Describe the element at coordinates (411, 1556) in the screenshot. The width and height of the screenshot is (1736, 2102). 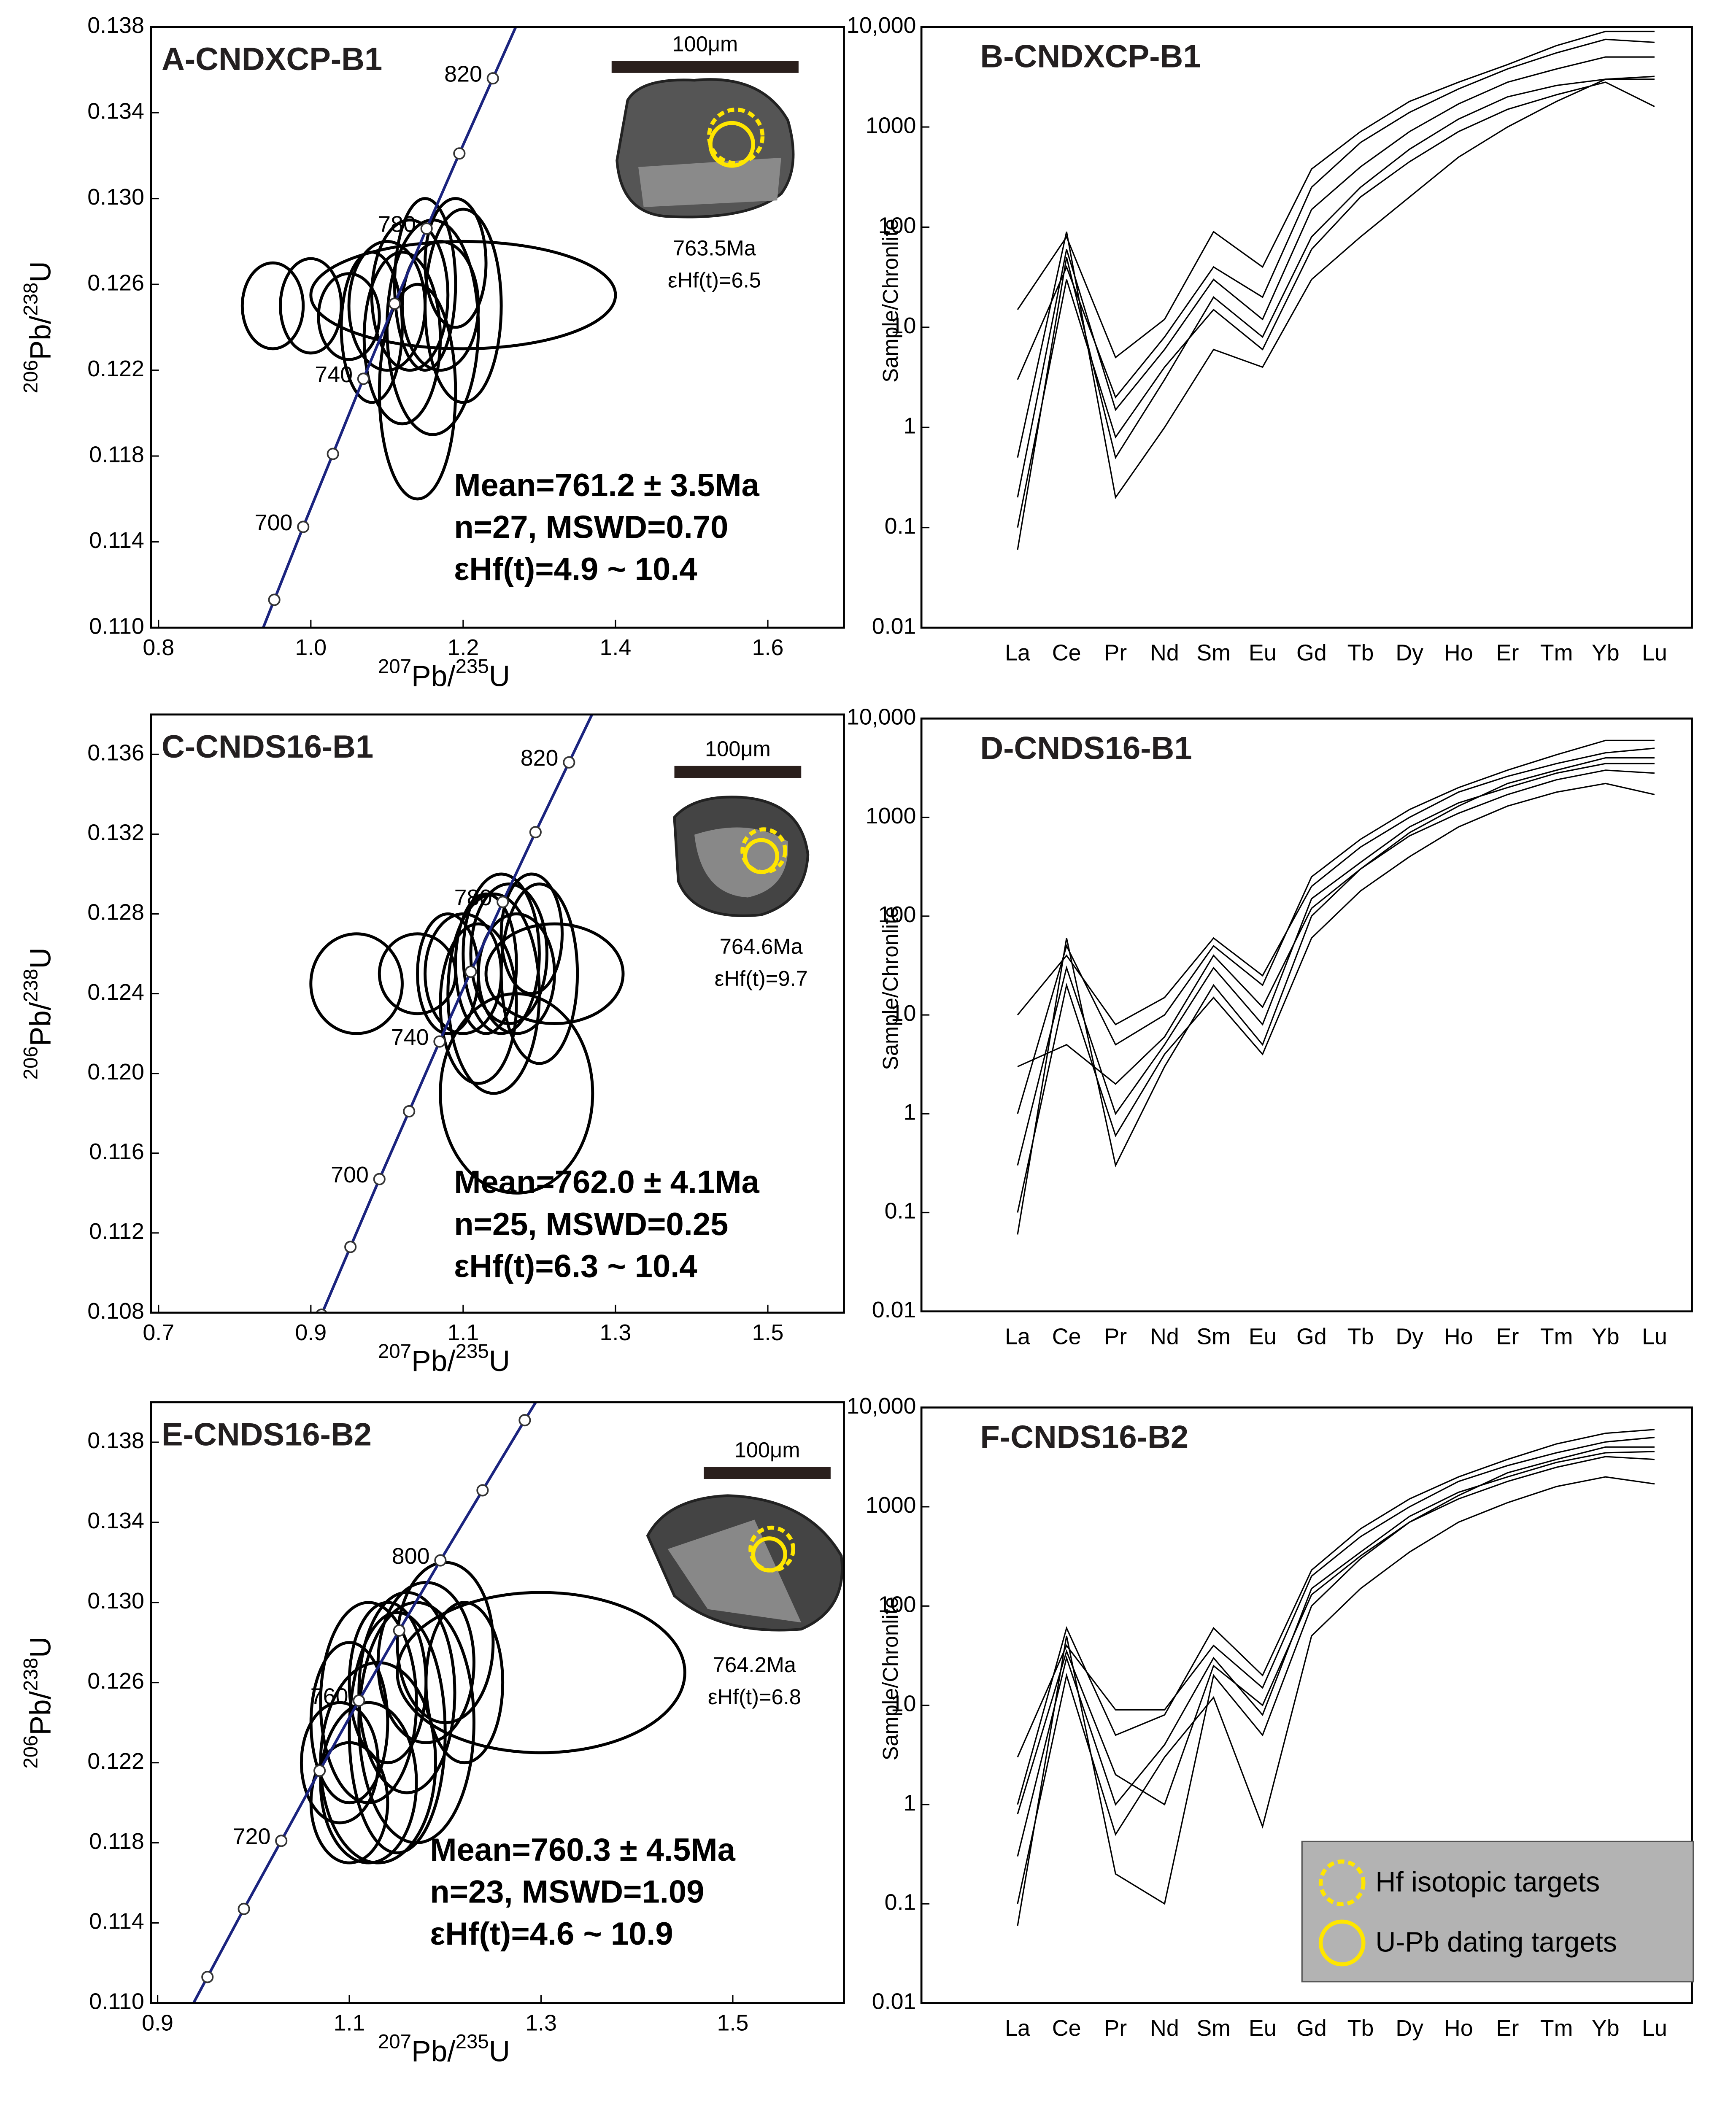
I see `age-label: 800` at that location.